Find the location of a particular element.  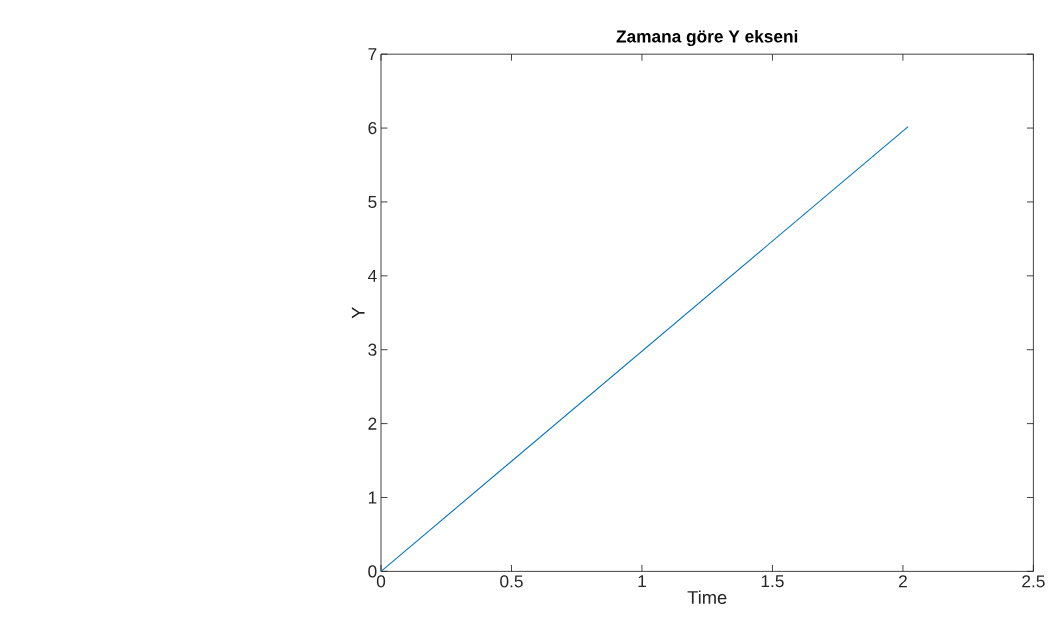

y-tick-label: 3 is located at coordinates (372, 350).